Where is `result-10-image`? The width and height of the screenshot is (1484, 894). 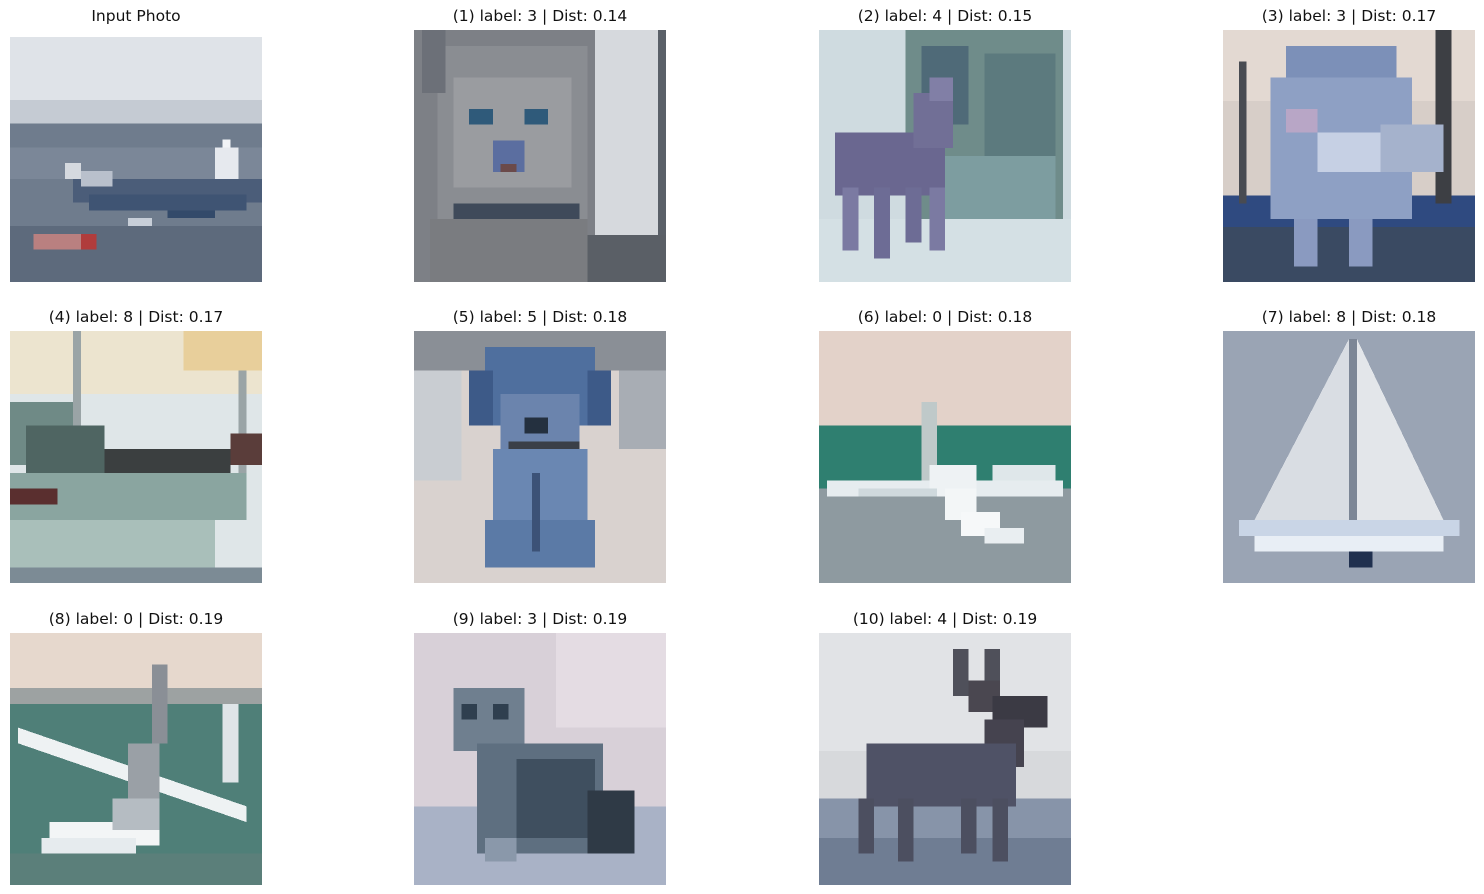 result-10-image is located at coordinates (945, 759).